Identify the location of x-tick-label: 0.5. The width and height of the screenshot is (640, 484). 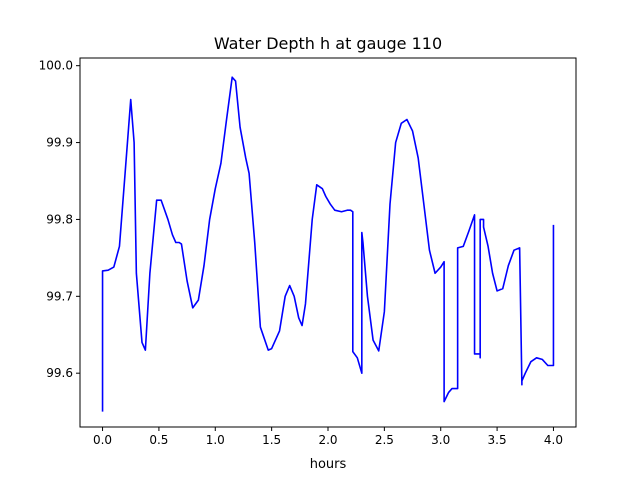
(158, 440).